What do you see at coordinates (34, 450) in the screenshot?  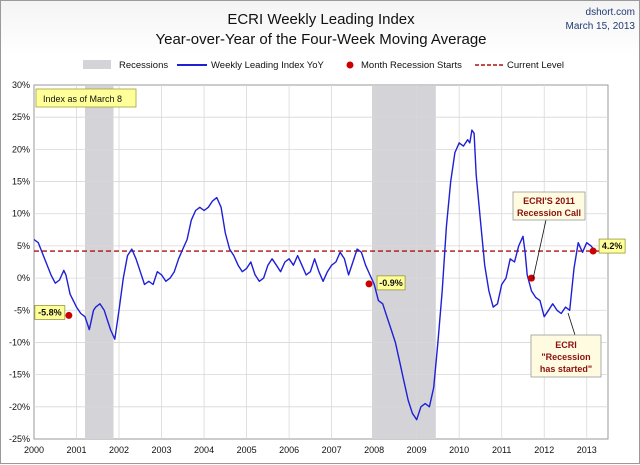 I see `x-tick-label: 2000` at bounding box center [34, 450].